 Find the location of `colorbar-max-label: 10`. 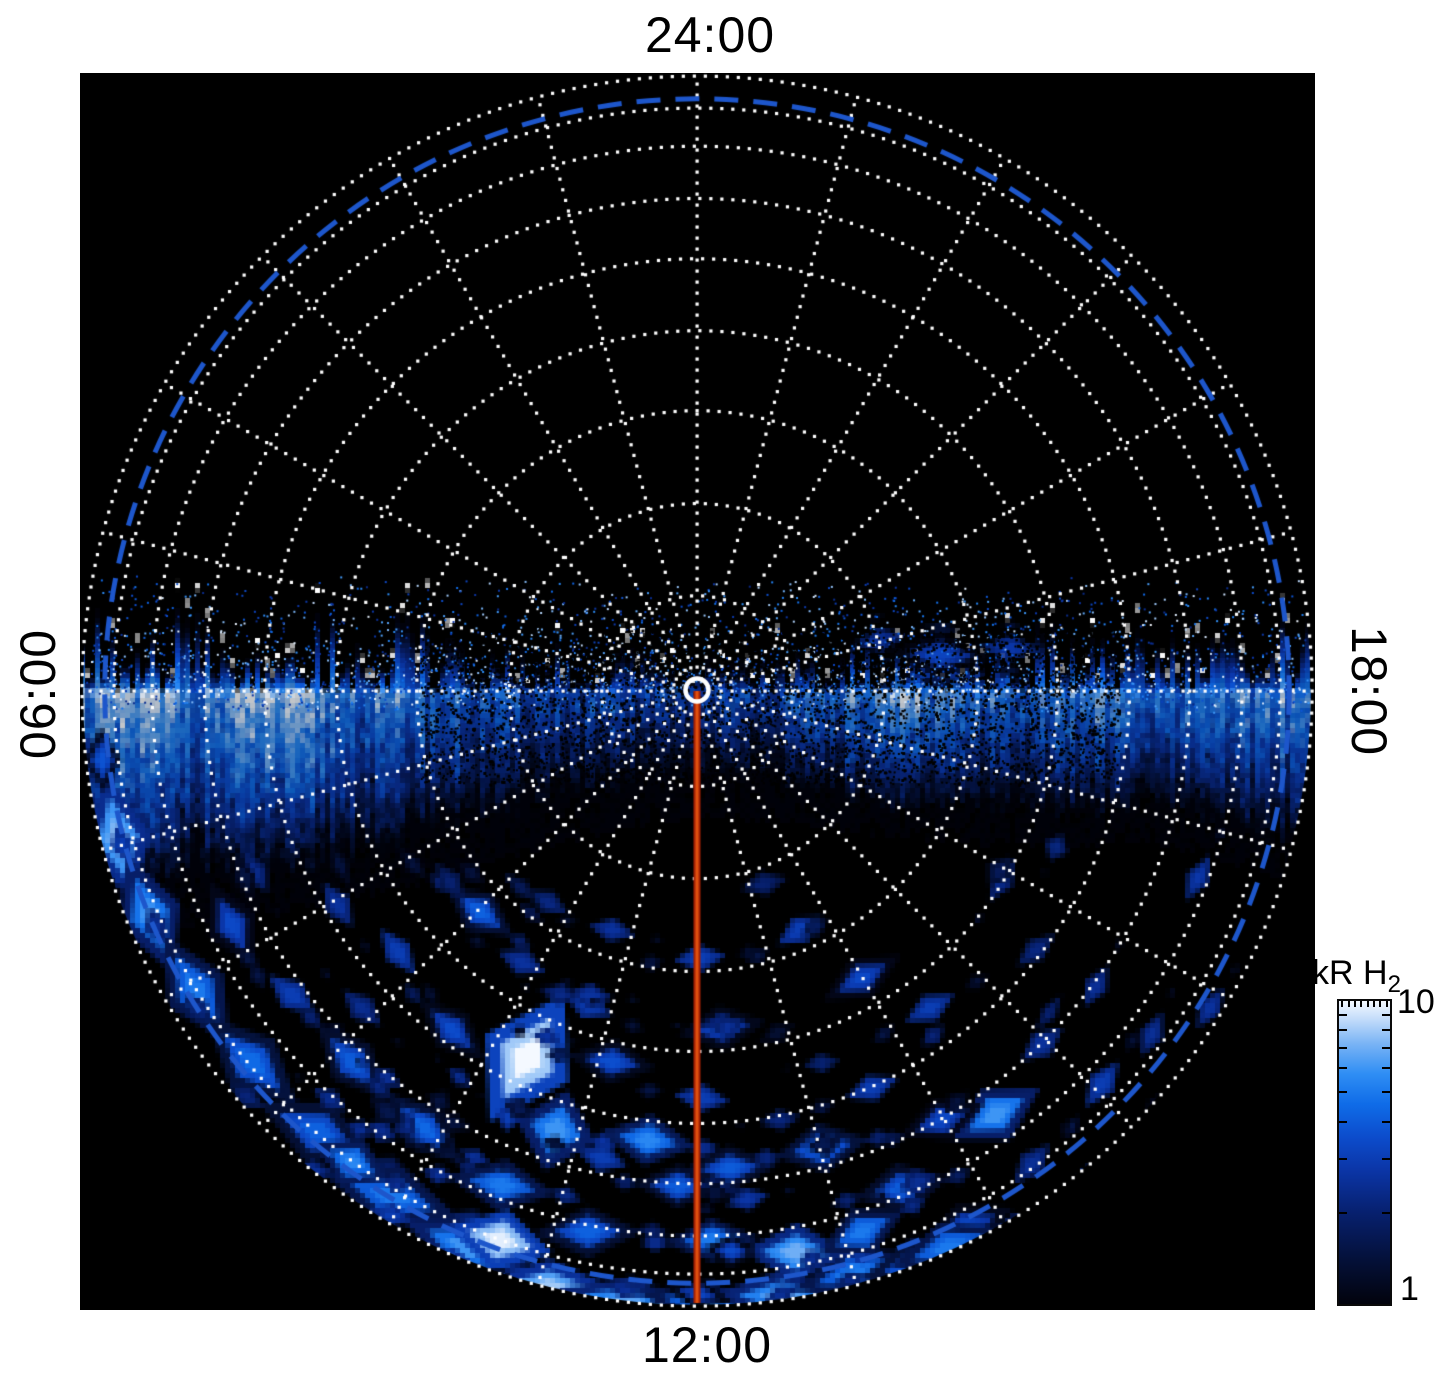

colorbar-max-label: 10 is located at coordinates (1416, 1002).